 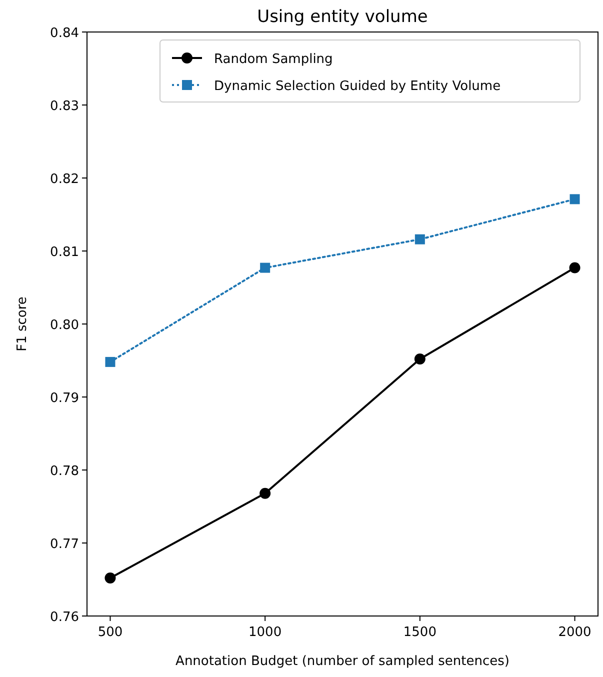 What do you see at coordinates (64, 617) in the screenshot?
I see `y-tick-label: 0.76` at bounding box center [64, 617].